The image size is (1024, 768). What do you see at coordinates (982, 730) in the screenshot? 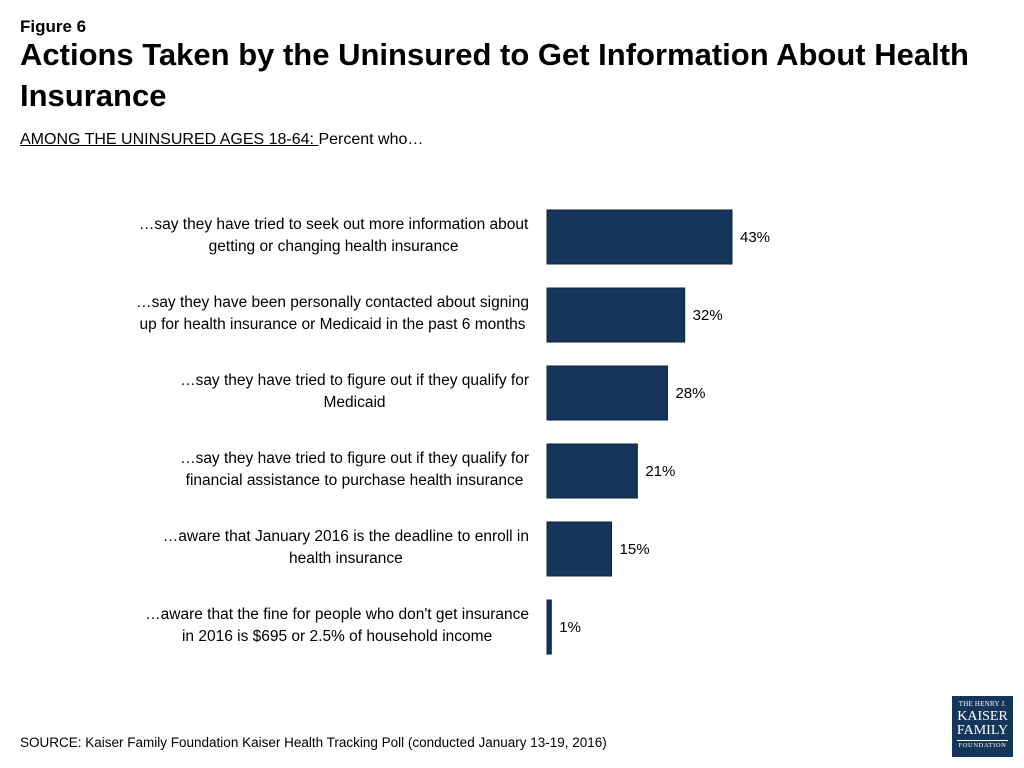
I see `logo-line-3: FAMILY` at bounding box center [982, 730].